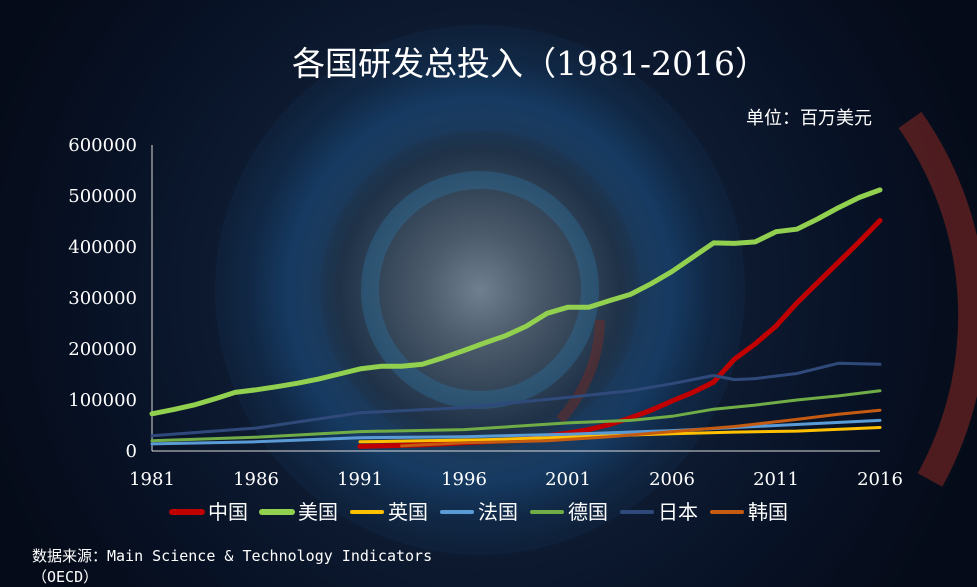 Image resolution: width=977 pixels, height=587 pixels. What do you see at coordinates (408, 512) in the screenshot?
I see `legend-label: 英国` at bounding box center [408, 512].